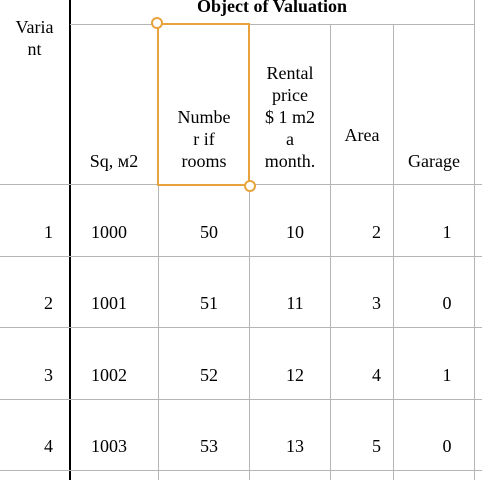  I want to click on group-header: Object of Valuation, so click(271, 8).